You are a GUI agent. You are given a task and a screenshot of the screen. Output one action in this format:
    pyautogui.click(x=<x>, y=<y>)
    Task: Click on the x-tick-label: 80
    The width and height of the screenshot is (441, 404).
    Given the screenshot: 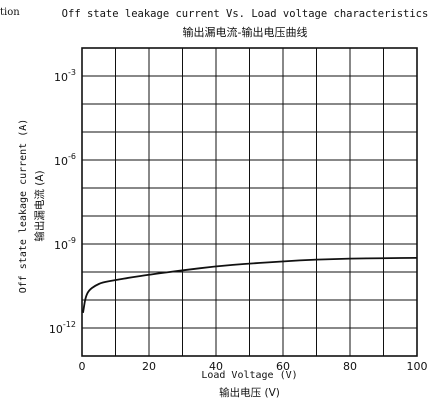 What is the action you would take?
    pyautogui.click(x=350, y=366)
    